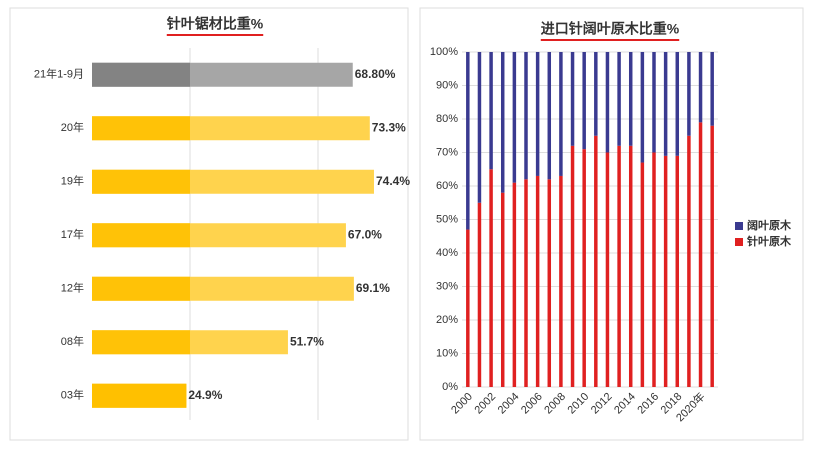 Image resolution: width=818 pixels, height=453 pixels. What do you see at coordinates (72, 181) in the screenshot?
I see `y-tick-label: 19年` at bounding box center [72, 181].